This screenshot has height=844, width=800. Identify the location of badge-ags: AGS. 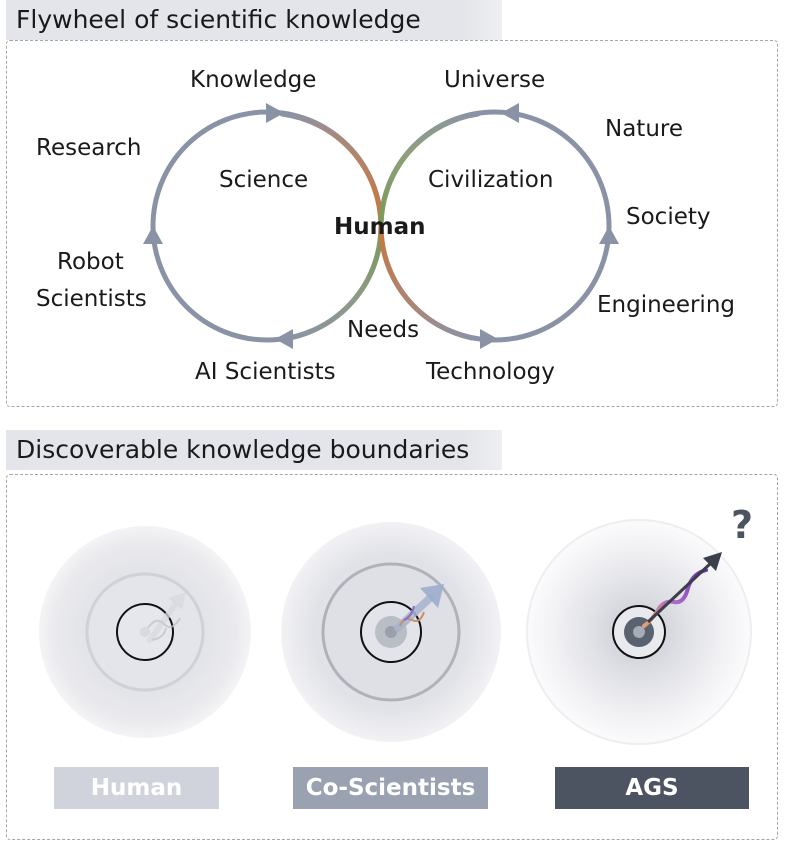
(652, 788).